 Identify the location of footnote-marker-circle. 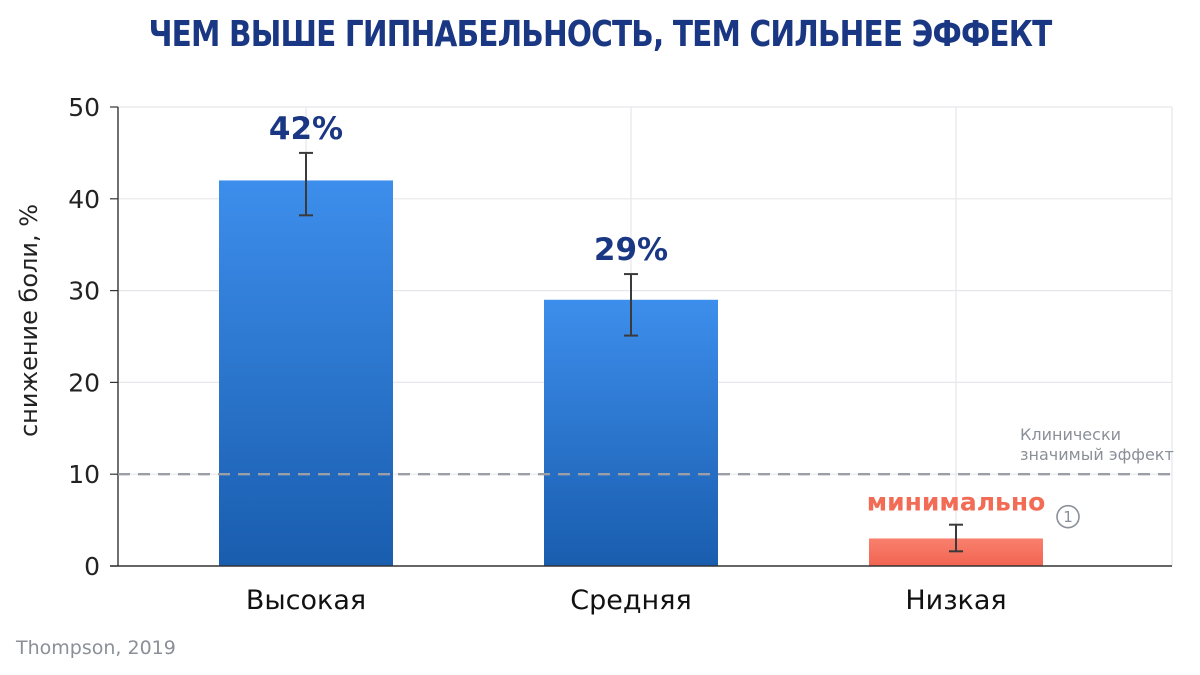
(1068, 516).